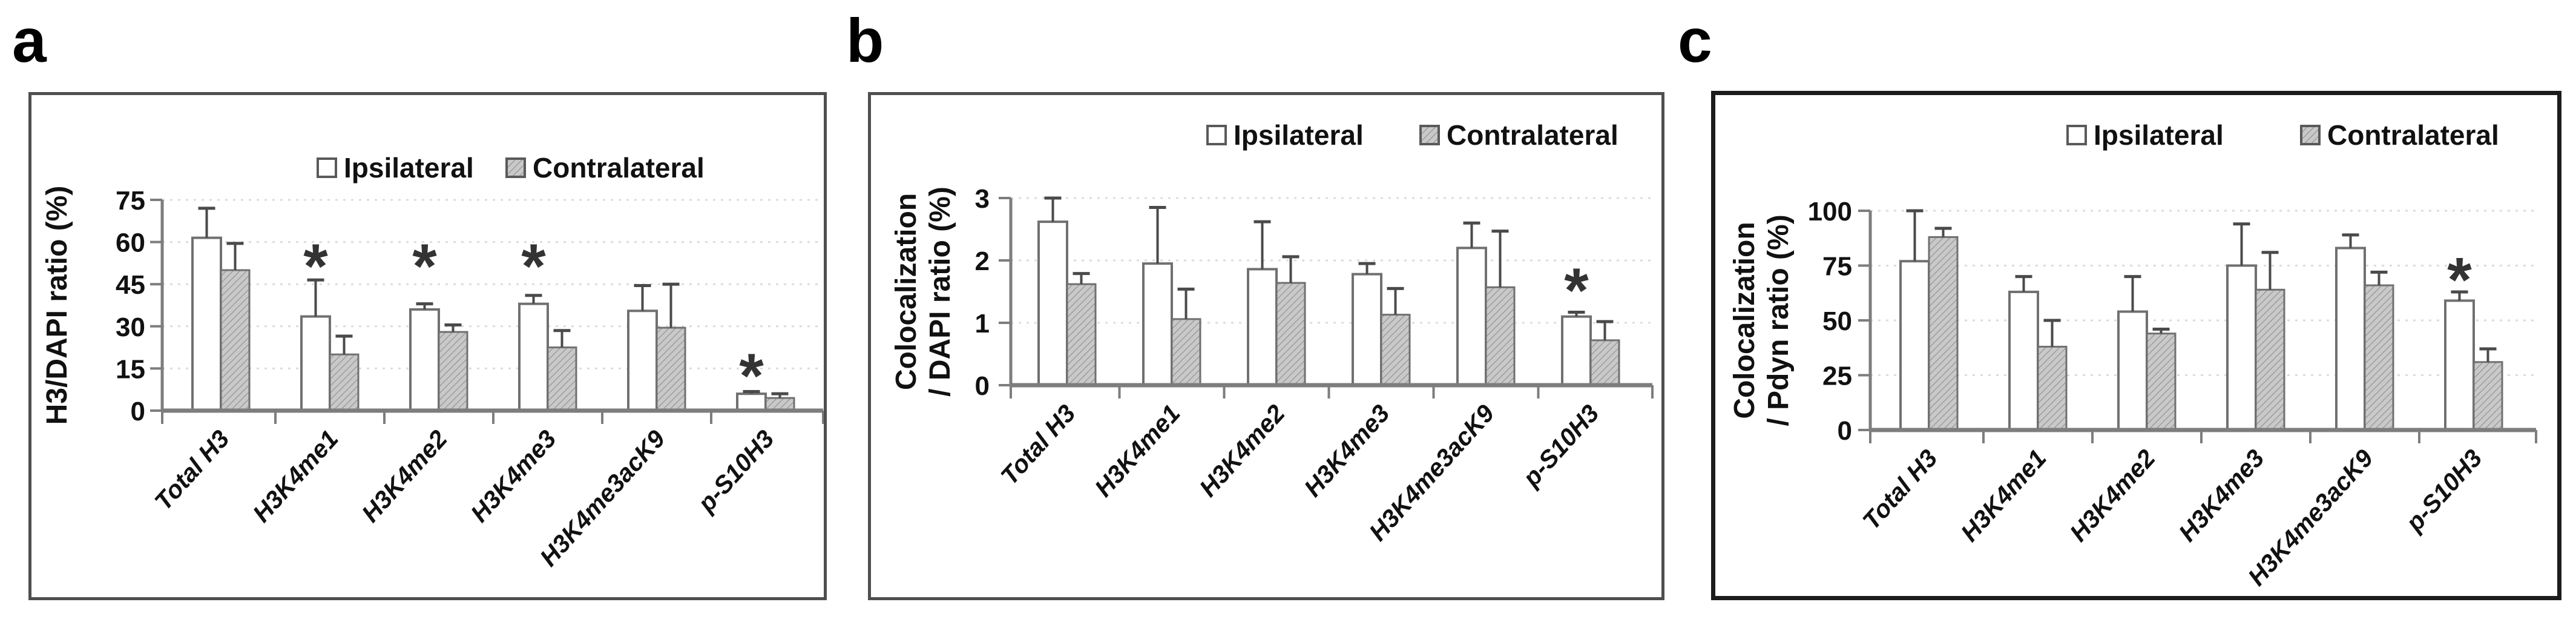  I want to click on y-tick-label: 100, so click(1830, 212).